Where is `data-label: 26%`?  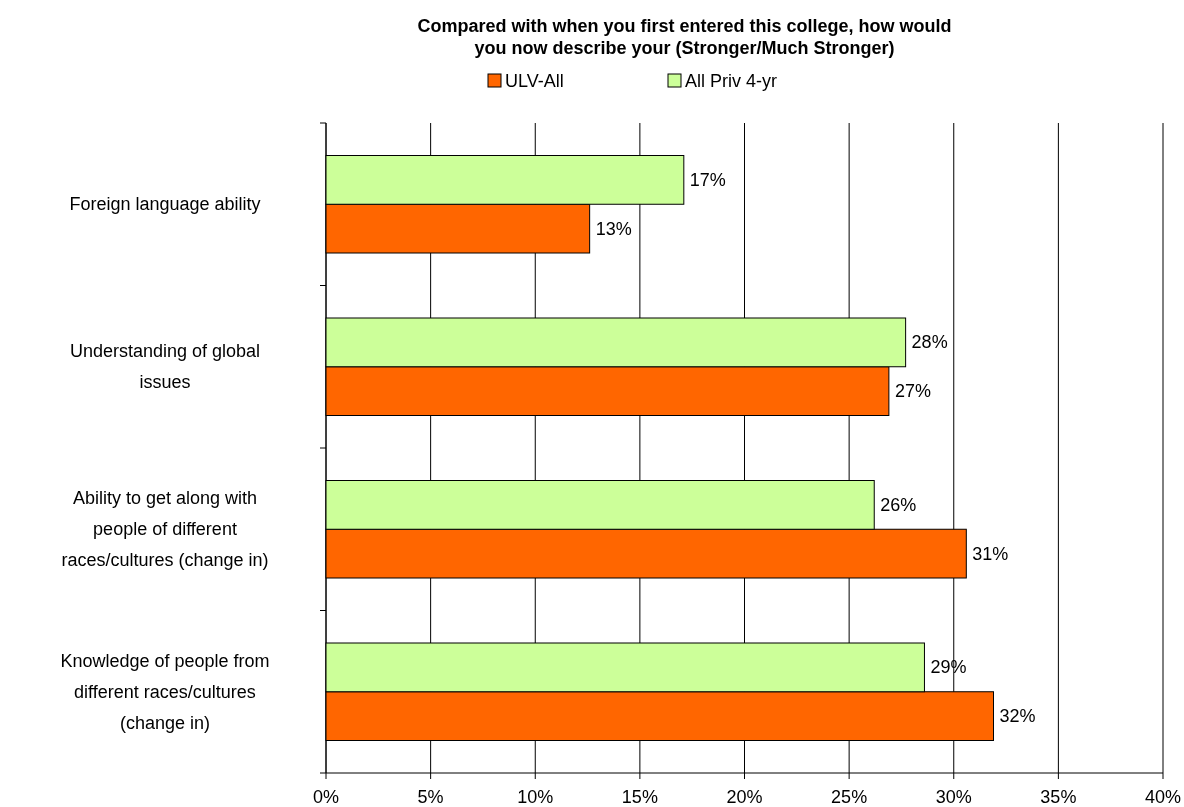 data-label: 26% is located at coordinates (898, 504).